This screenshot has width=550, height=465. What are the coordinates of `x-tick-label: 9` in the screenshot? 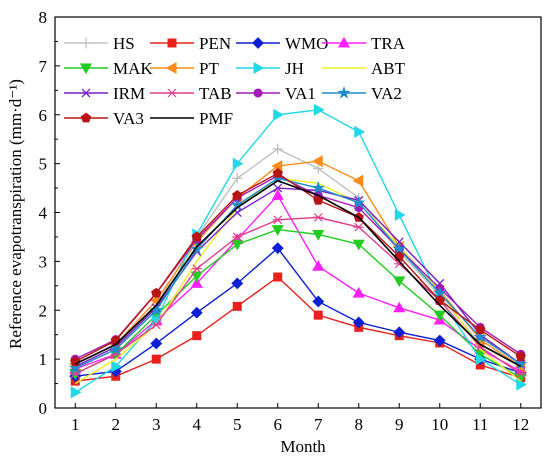 It's located at (399, 424).